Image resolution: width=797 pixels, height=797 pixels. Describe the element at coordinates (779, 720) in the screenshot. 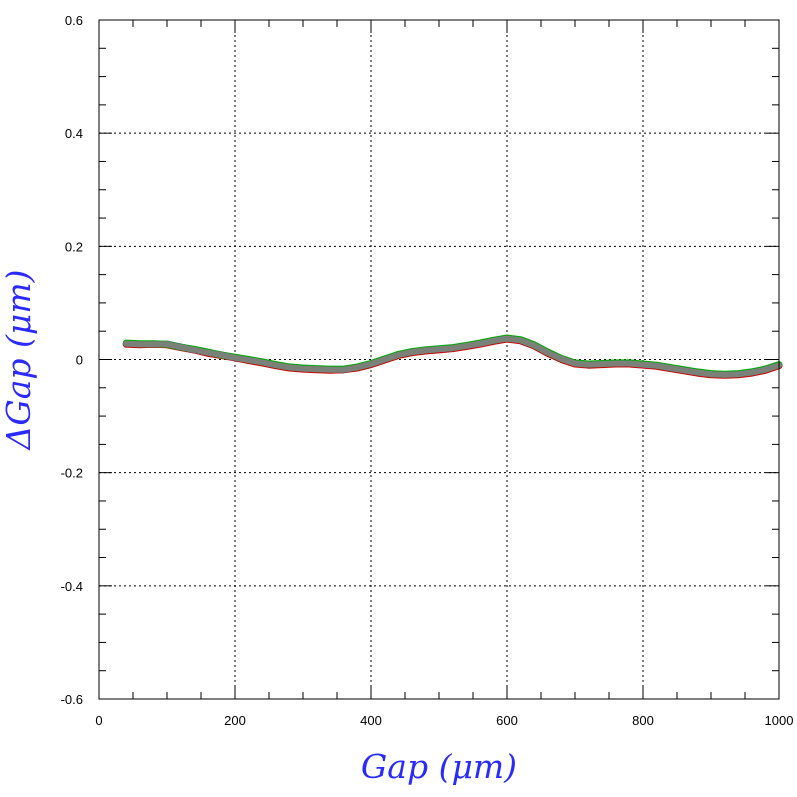

I see `x-tick-label: 1000` at that location.